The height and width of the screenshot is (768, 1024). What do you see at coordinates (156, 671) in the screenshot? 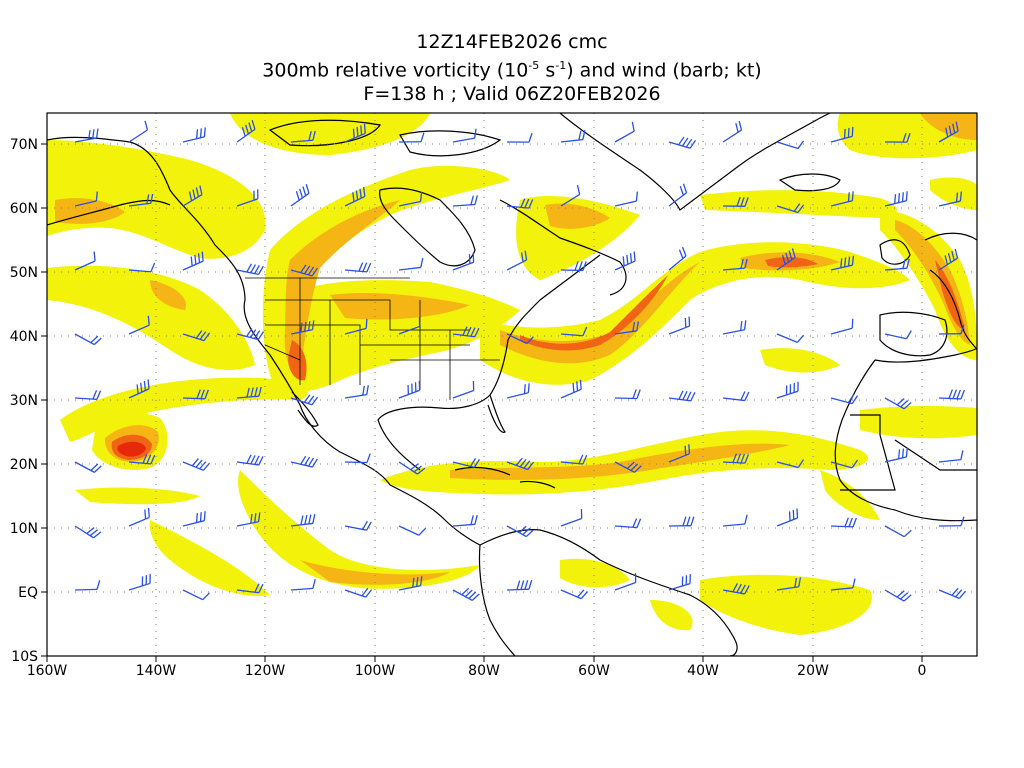
I see `lon-label: 140W` at bounding box center [156, 671].